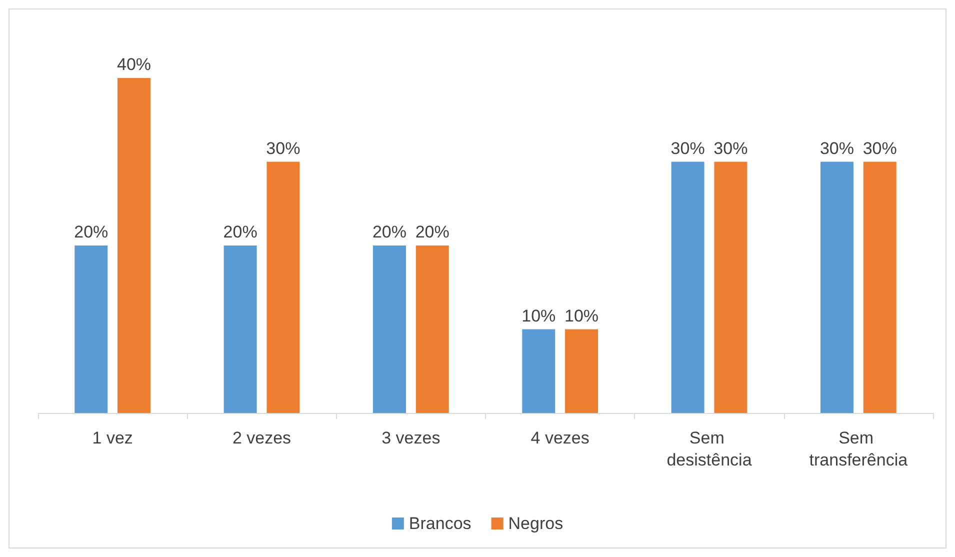  What do you see at coordinates (112, 438) in the screenshot?
I see `x-tick-label: 1 vez` at bounding box center [112, 438].